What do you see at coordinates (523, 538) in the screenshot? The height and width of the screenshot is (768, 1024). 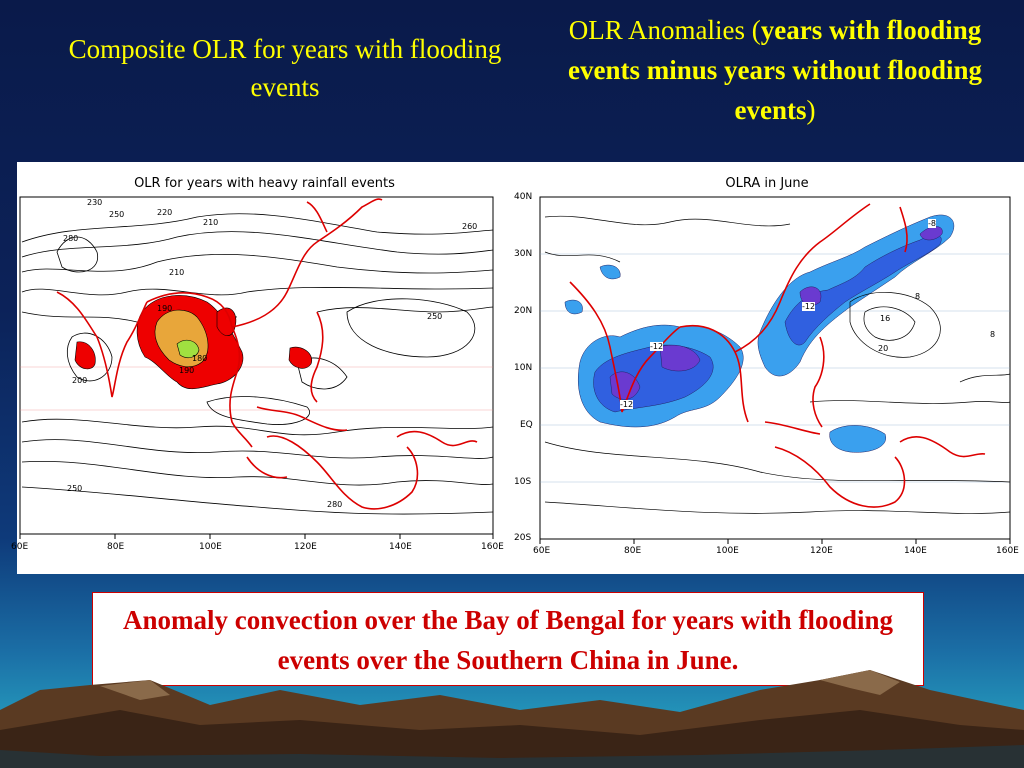 I see `right-y-tick: 20S` at bounding box center [523, 538].